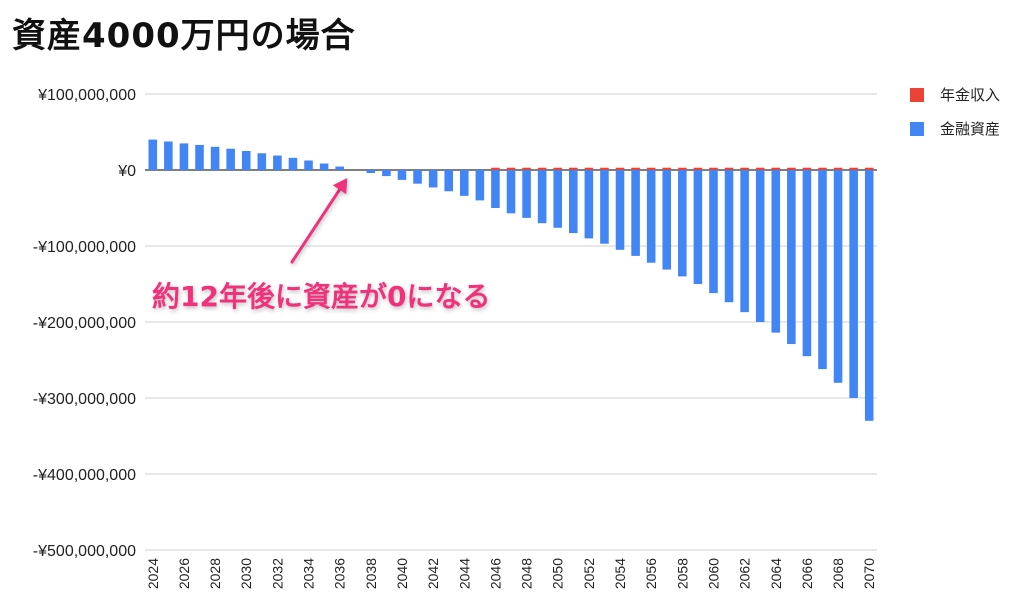 This screenshot has width=1024, height=607. What do you see at coordinates (84, 475) in the screenshot?
I see `y-tick-label: -¥400,000,000` at bounding box center [84, 475].